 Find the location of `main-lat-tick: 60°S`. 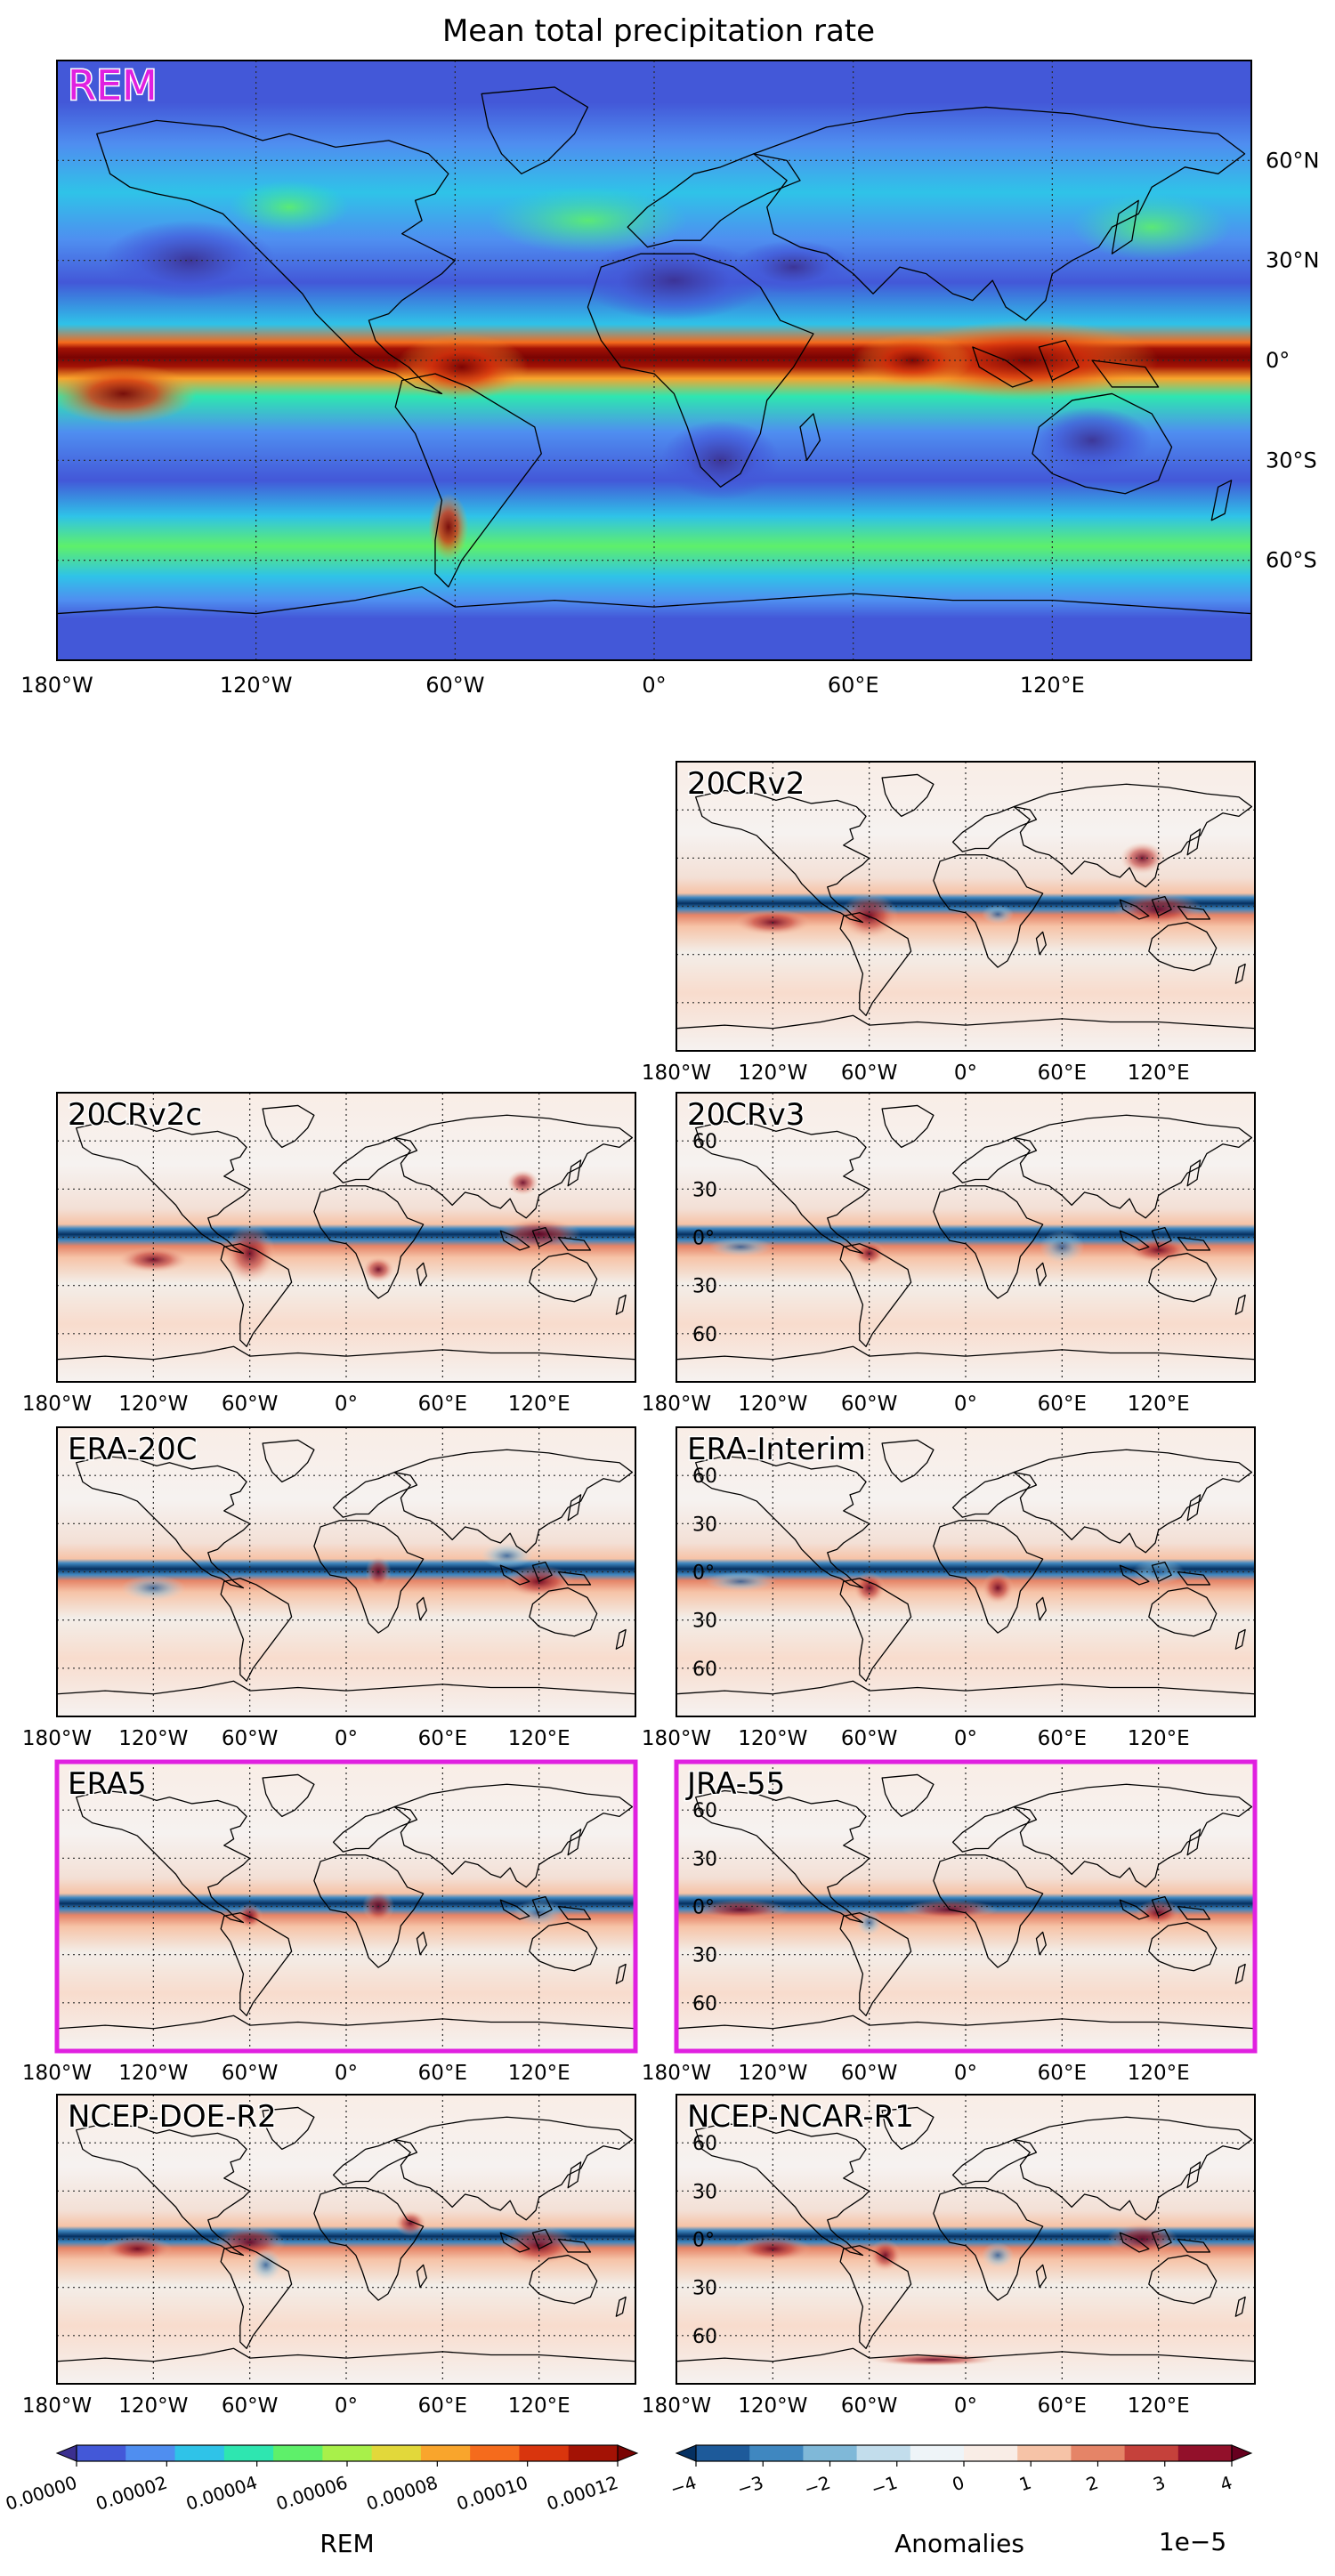

main-lat-tick: 60°S is located at coordinates (1292, 560).